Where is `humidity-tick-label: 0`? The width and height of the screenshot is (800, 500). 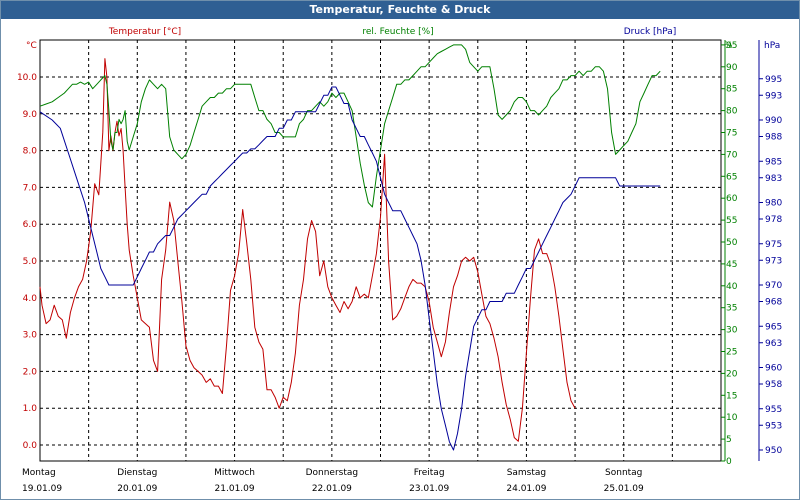 humidity-tick-label: 0 is located at coordinates (729, 462).